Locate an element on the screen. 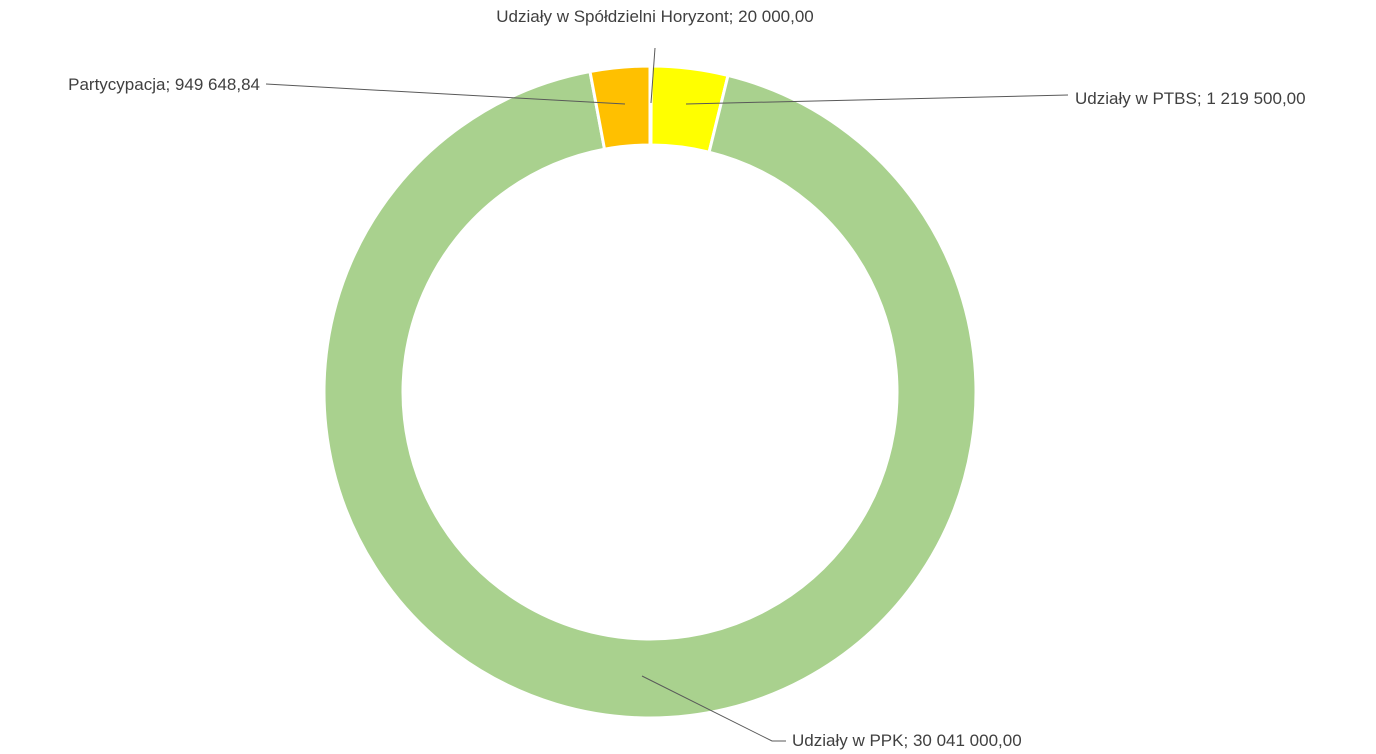 The width and height of the screenshot is (1376, 754). label-name: Udziały w PTBS is located at coordinates (1136, 98).